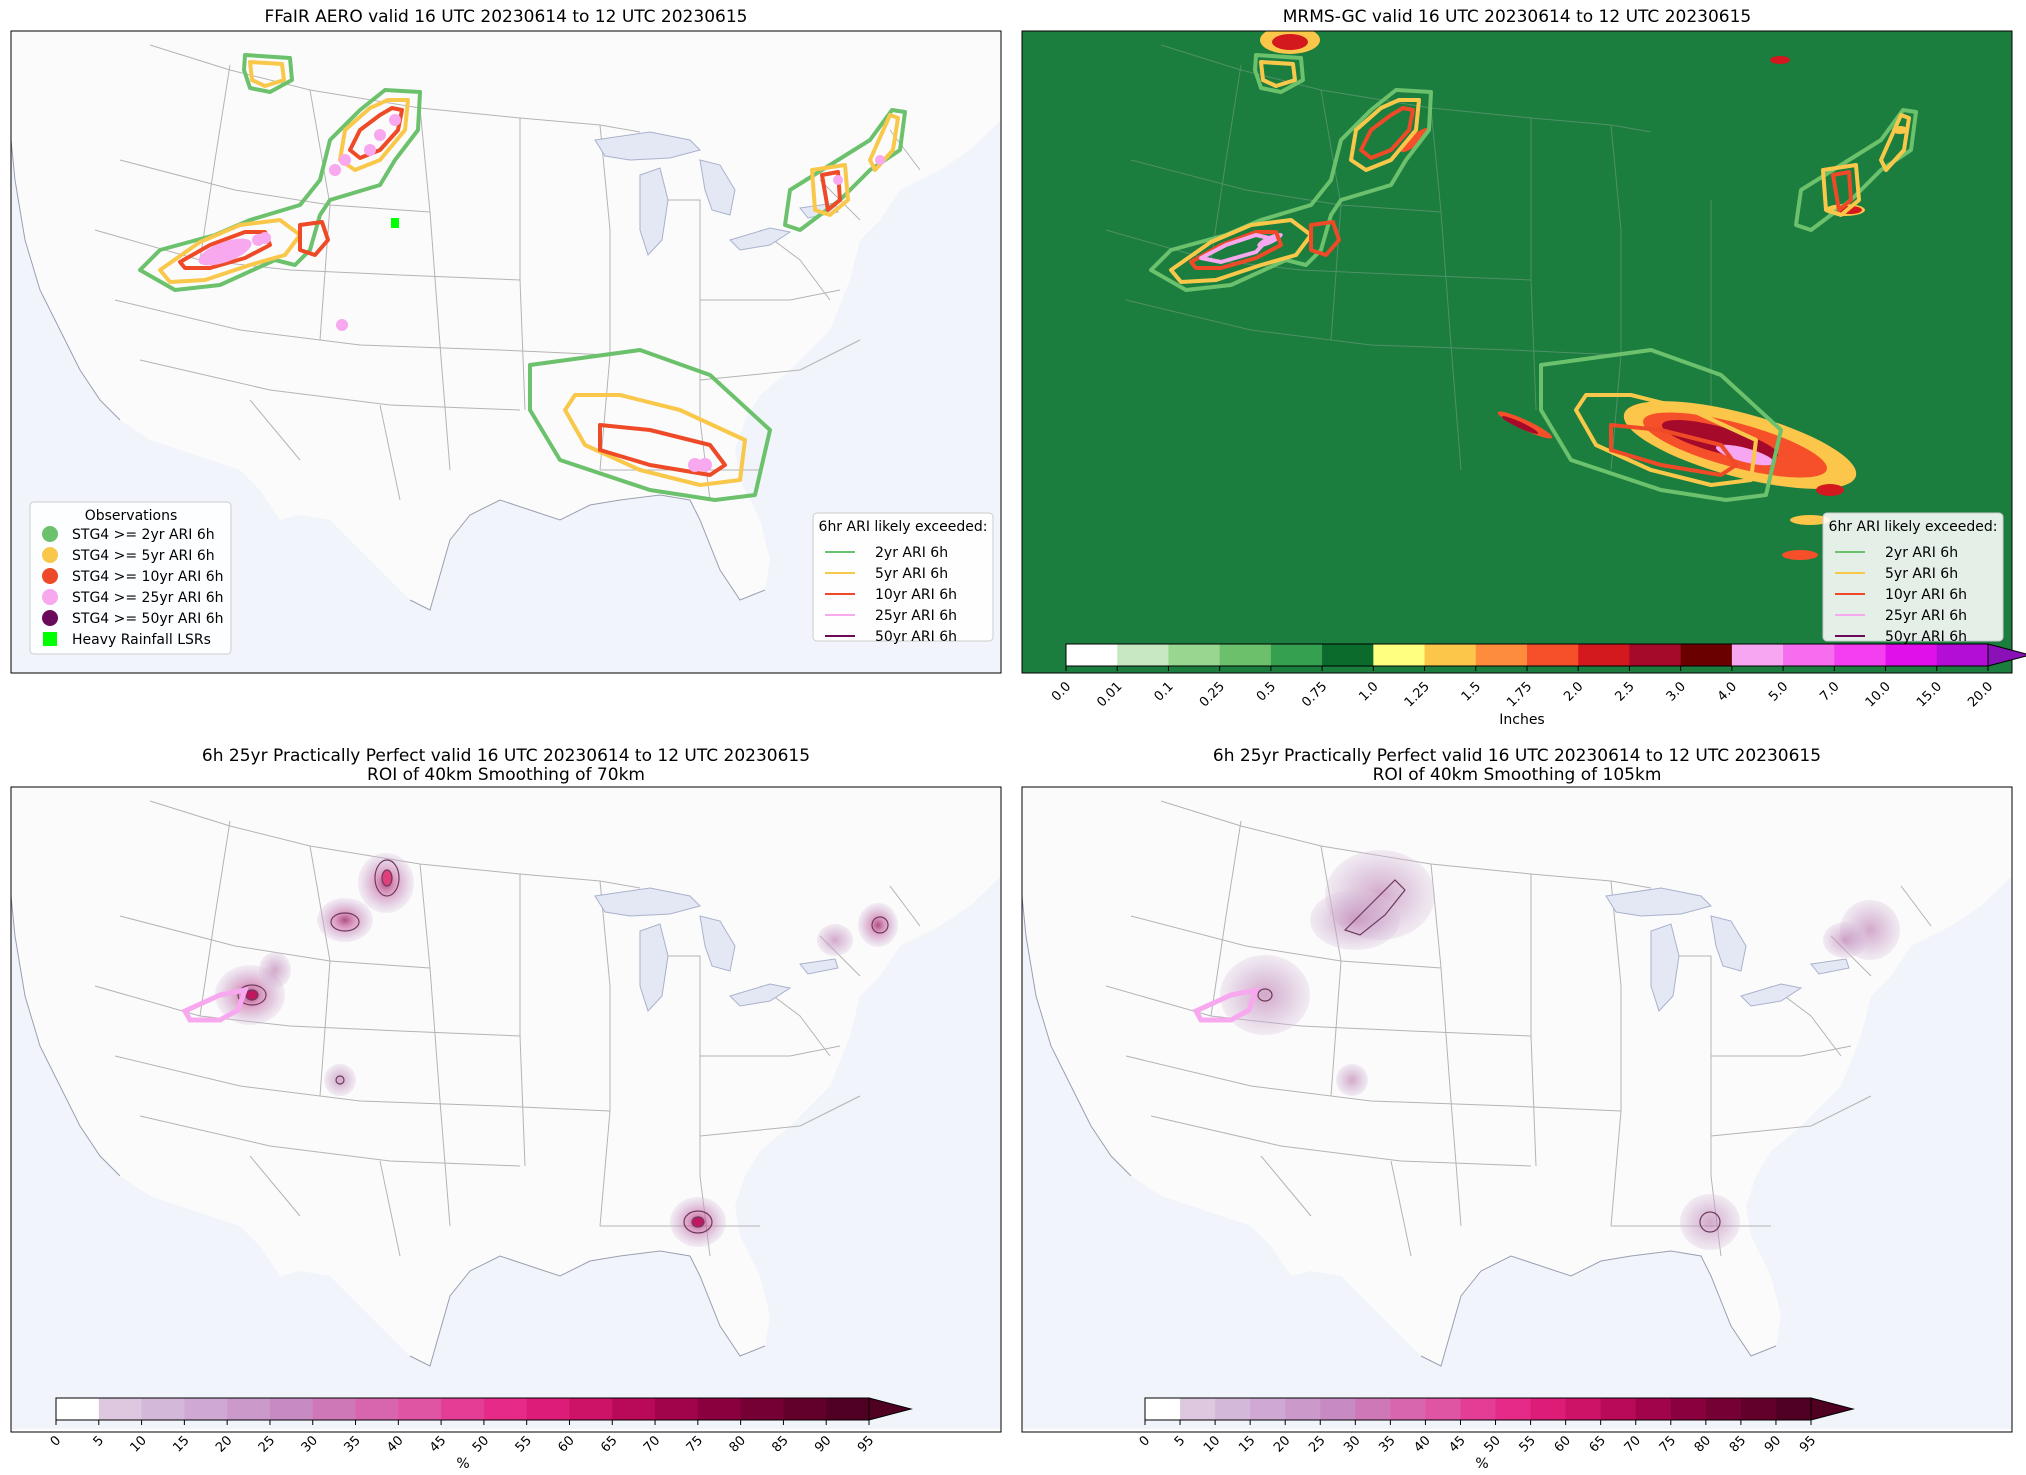 This screenshot has width=2026, height=1475. Describe the element at coordinates (1417, 694) in the screenshot. I see `colorbar-tick-label: 1.25` at that location.